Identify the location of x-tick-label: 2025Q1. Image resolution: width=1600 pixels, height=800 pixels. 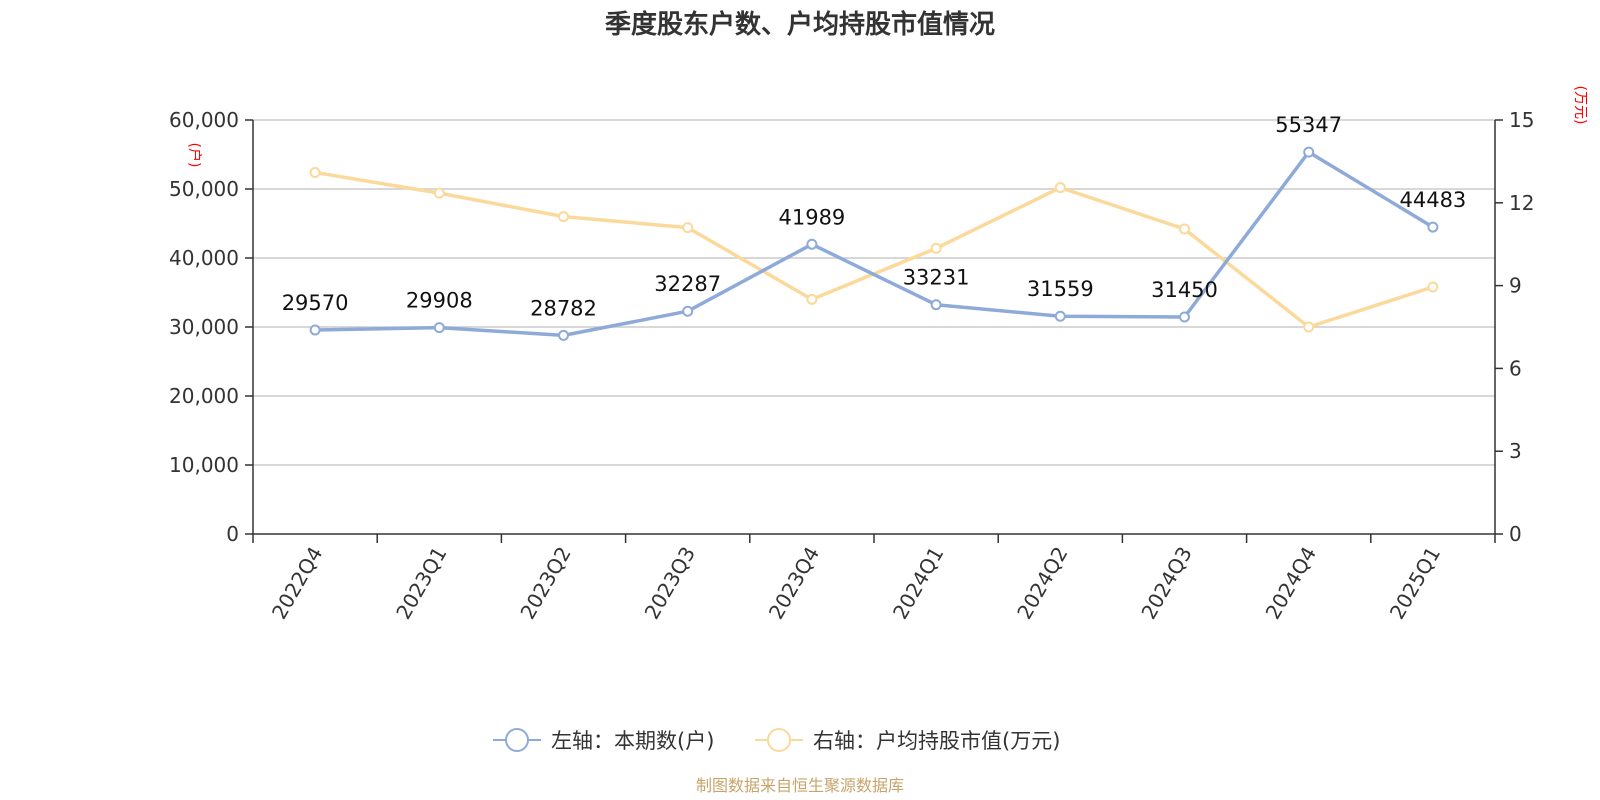
(1415, 583).